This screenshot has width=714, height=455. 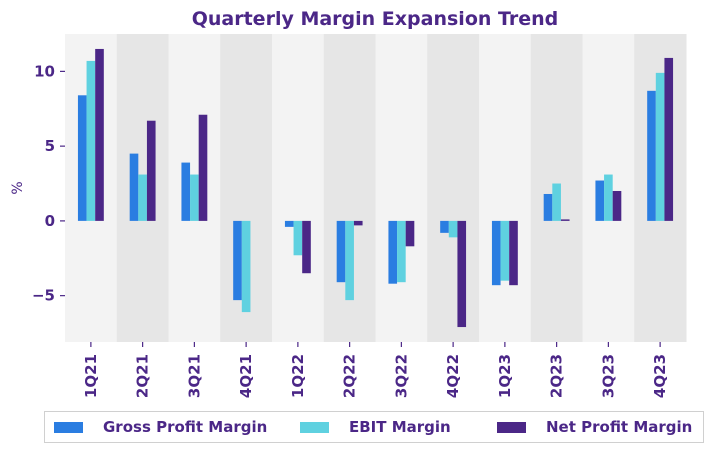 What do you see at coordinates (185, 427) in the screenshot?
I see `legend-label-gross: Gross Profit Margin` at bounding box center [185, 427].